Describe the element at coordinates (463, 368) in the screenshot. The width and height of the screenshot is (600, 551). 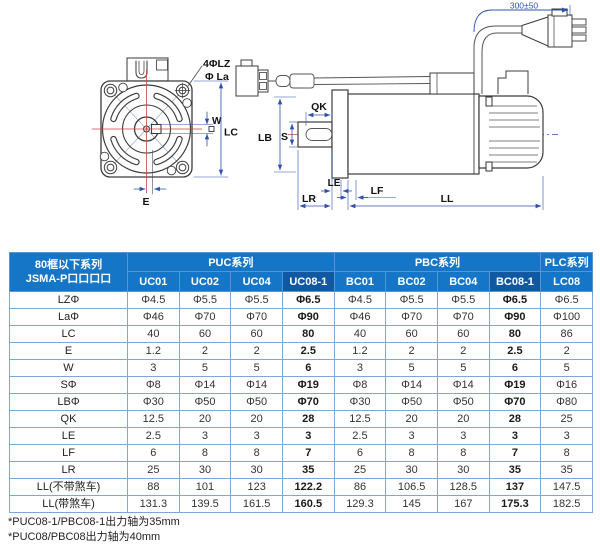
I see `spec-cell: 5` at that location.